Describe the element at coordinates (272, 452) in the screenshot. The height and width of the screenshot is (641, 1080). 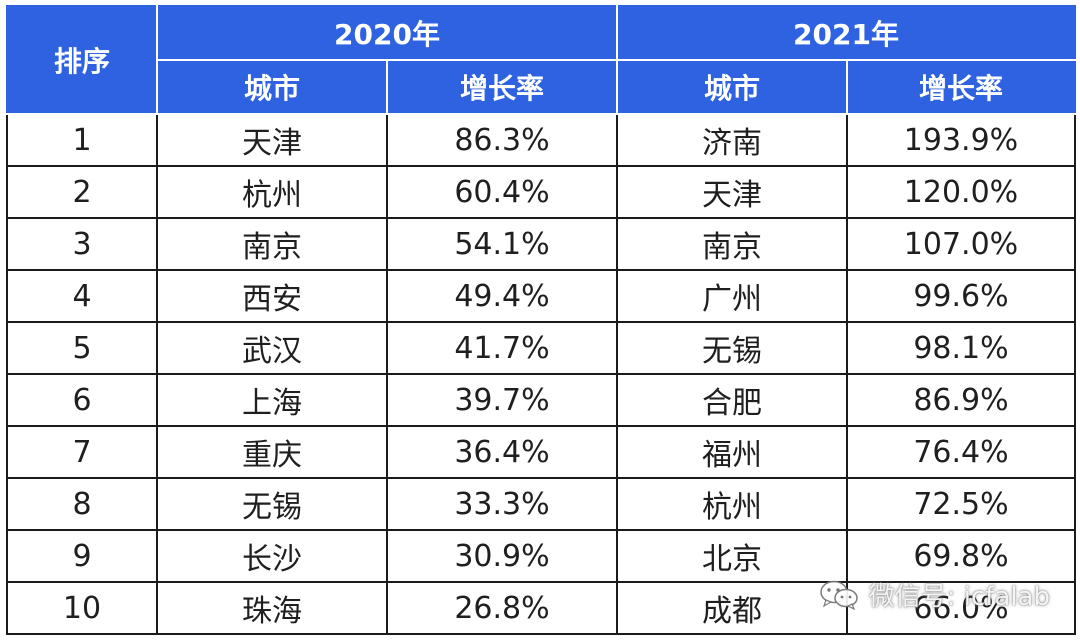
I see `city-2020-cell: 重庆` at that location.